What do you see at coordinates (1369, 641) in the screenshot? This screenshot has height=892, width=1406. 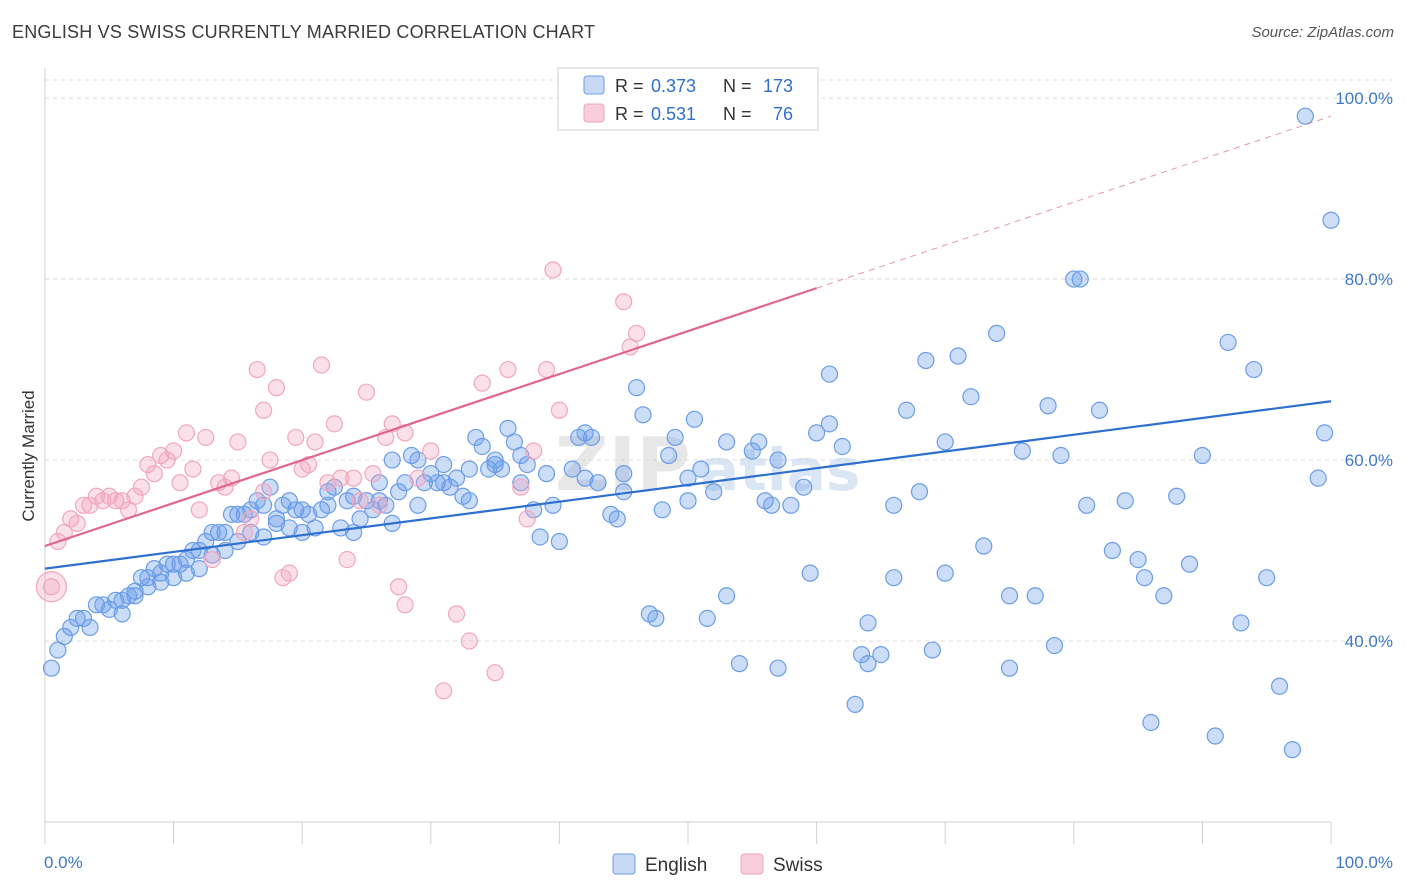 I see `y-tick-label: 40.0%` at bounding box center [1369, 641].